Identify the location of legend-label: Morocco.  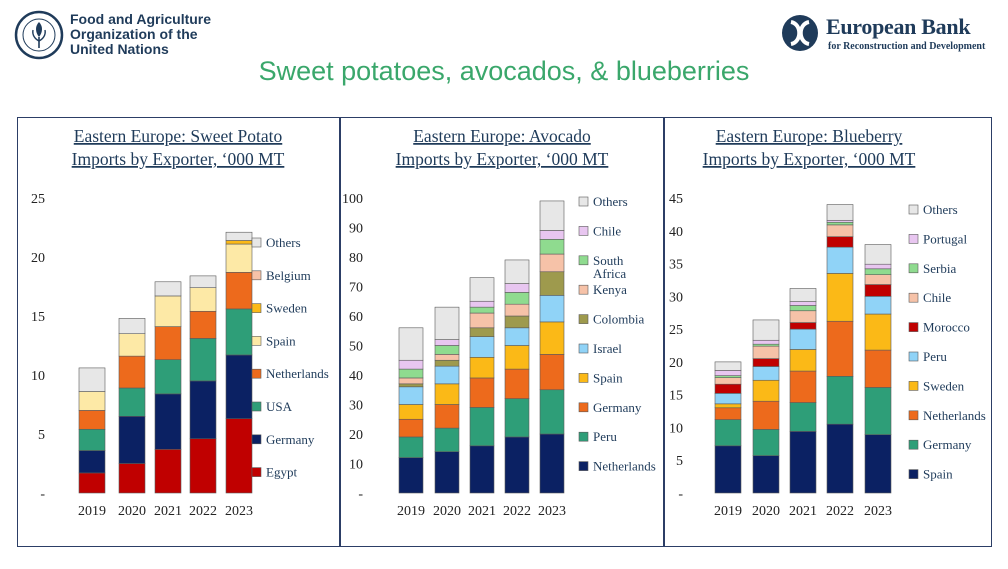
(946, 327).